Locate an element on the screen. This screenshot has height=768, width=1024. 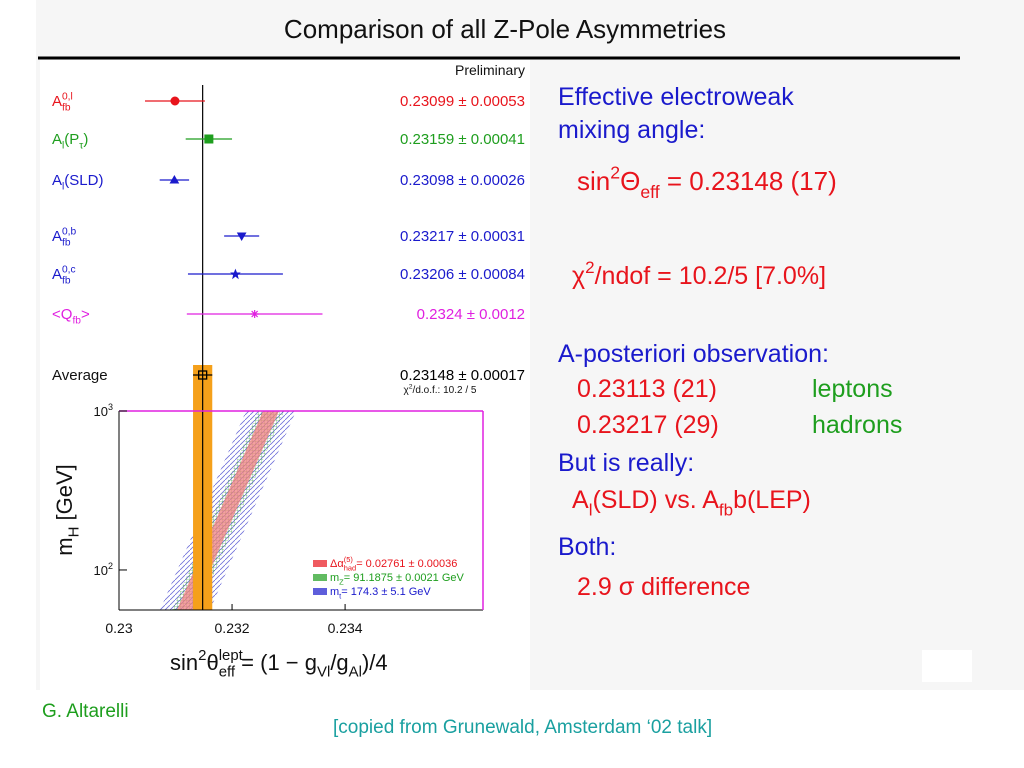
summary-comparison: Al(SLD) vs. Afbb(LEP) is located at coordinates (691, 503).